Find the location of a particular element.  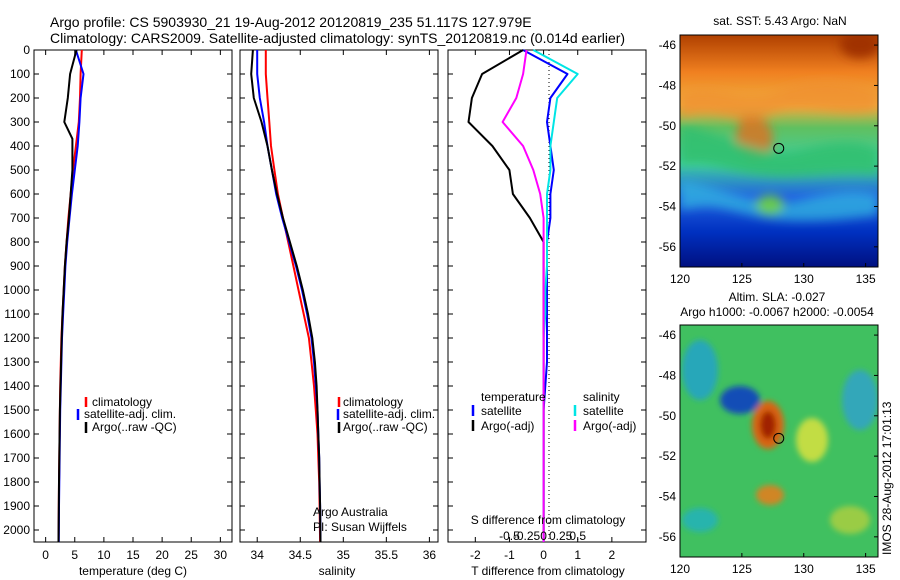

secondary-tick-label: 0.5 is located at coordinates (577, 536).